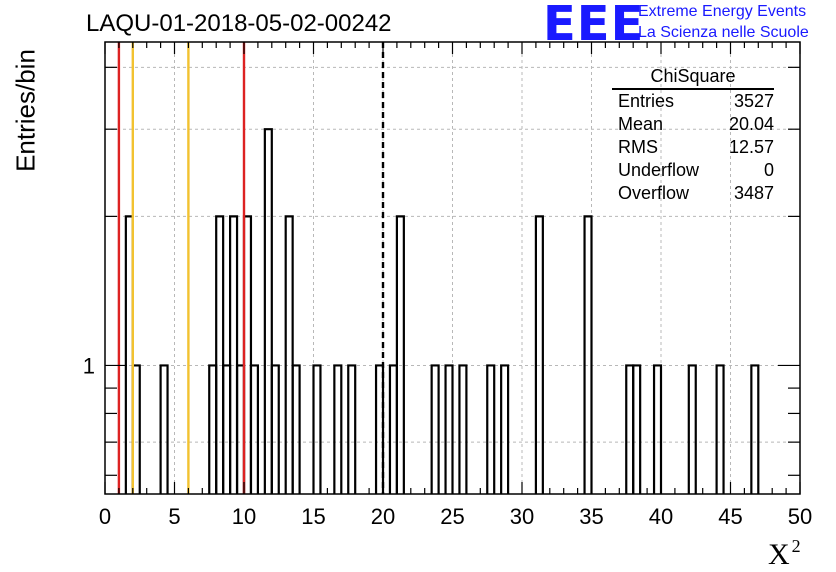 Image resolution: width=836 pixels, height=572 pixels. I want to click on x-axis-label-text: X, so click(779, 554).